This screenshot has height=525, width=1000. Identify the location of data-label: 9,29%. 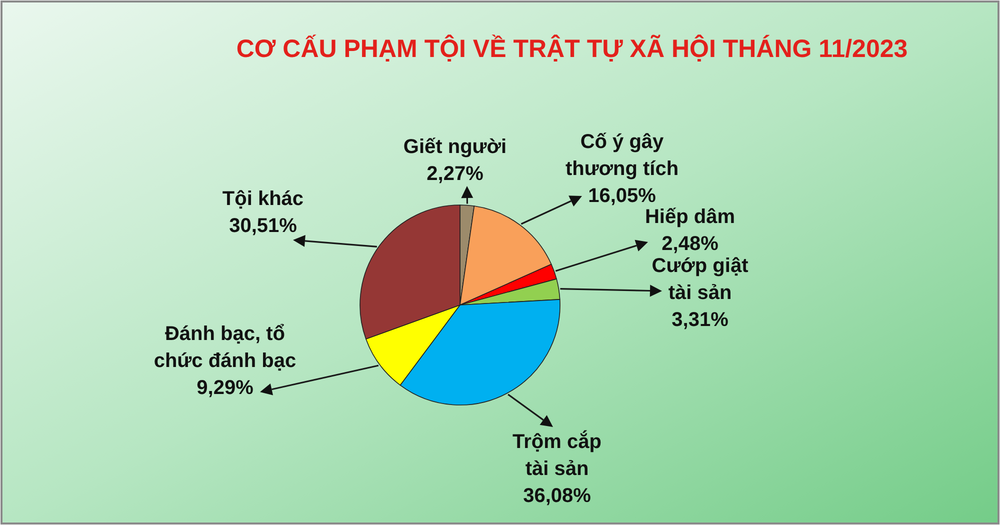
(225, 388).